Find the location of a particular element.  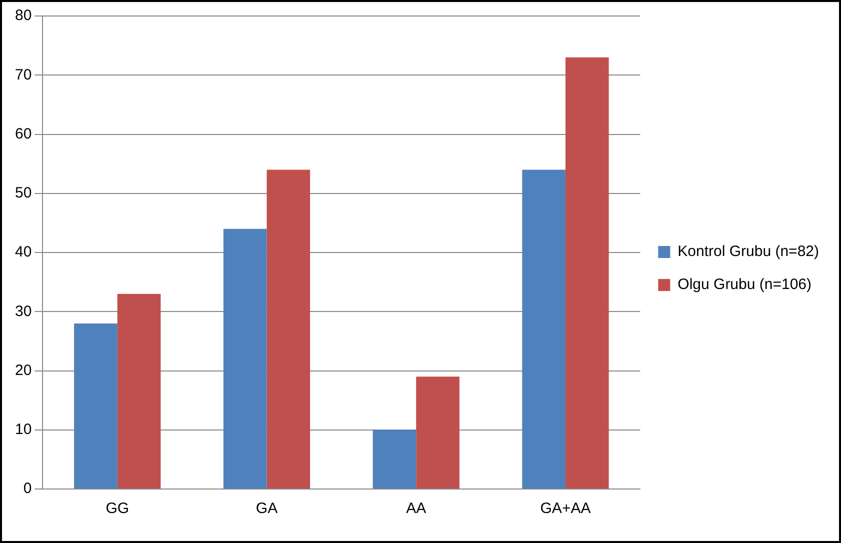

y-tick-label: 10 is located at coordinates (23, 429).